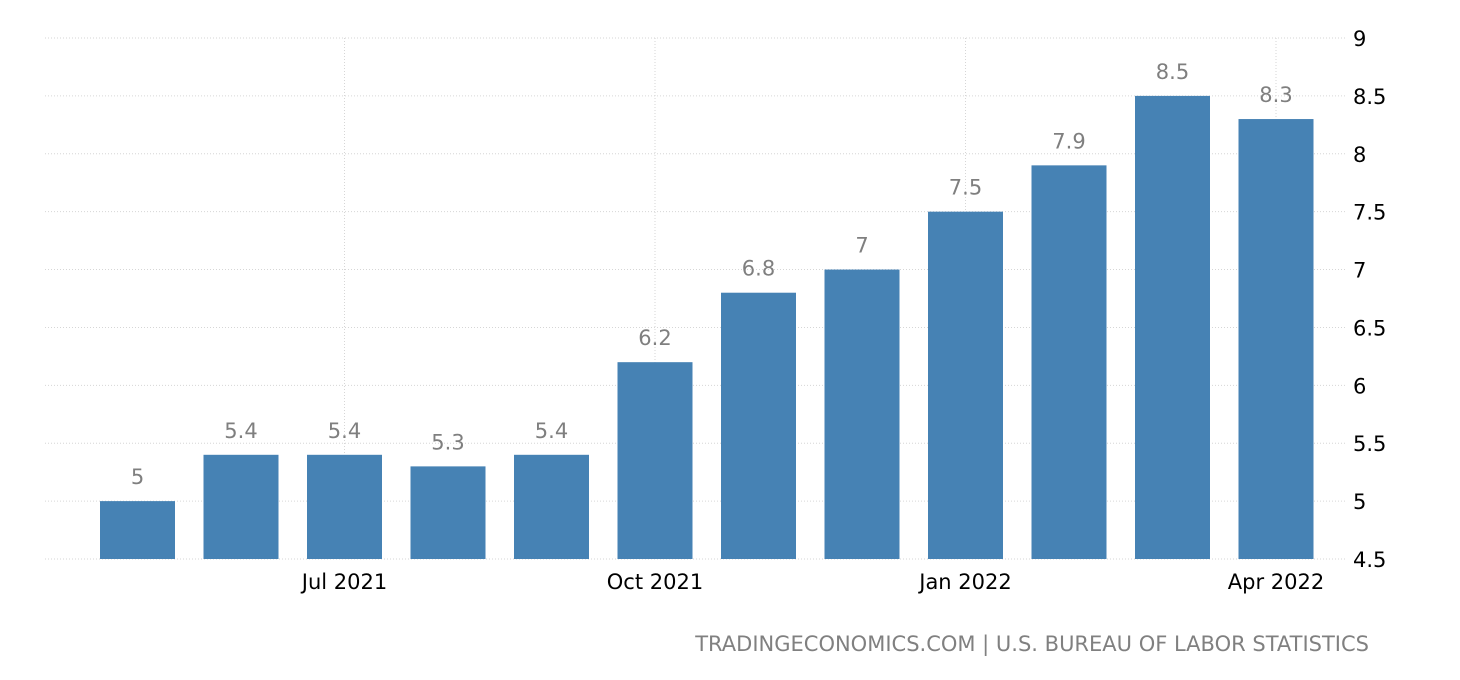 The width and height of the screenshot is (1460, 680). Describe the element at coordinates (1359, 502) in the screenshot. I see `y-tick-label: 5` at that location.